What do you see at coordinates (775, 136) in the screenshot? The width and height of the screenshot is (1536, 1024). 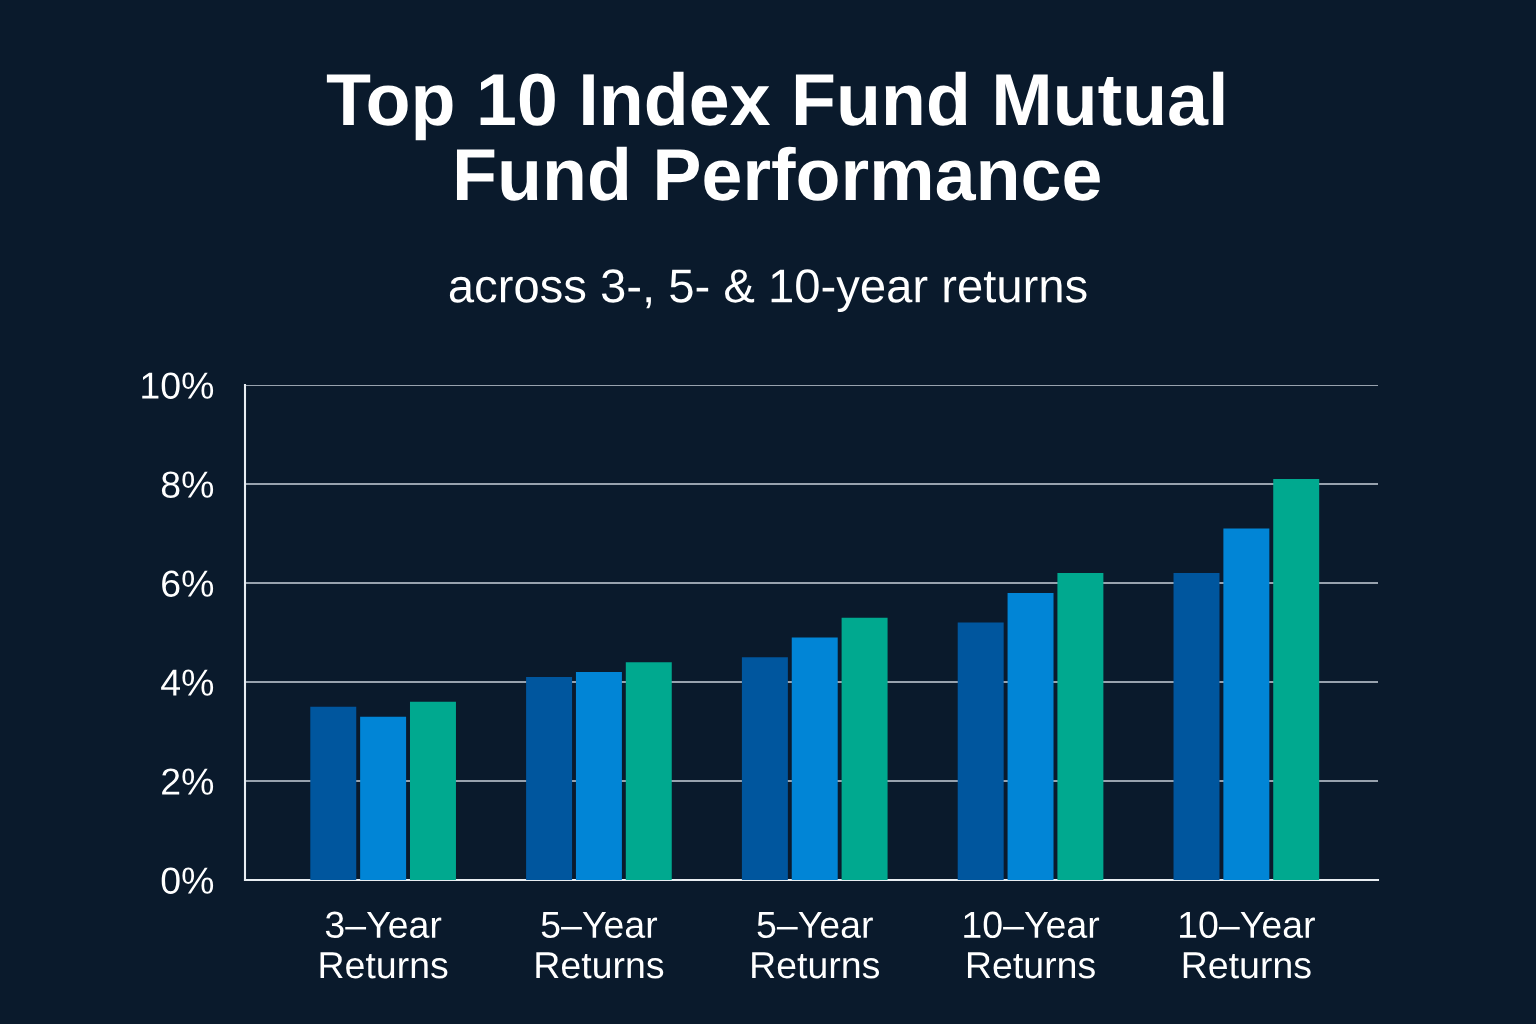 I see `chart-title: Top 10 Index Fund Mutual Fund Performance` at bounding box center [775, 136].